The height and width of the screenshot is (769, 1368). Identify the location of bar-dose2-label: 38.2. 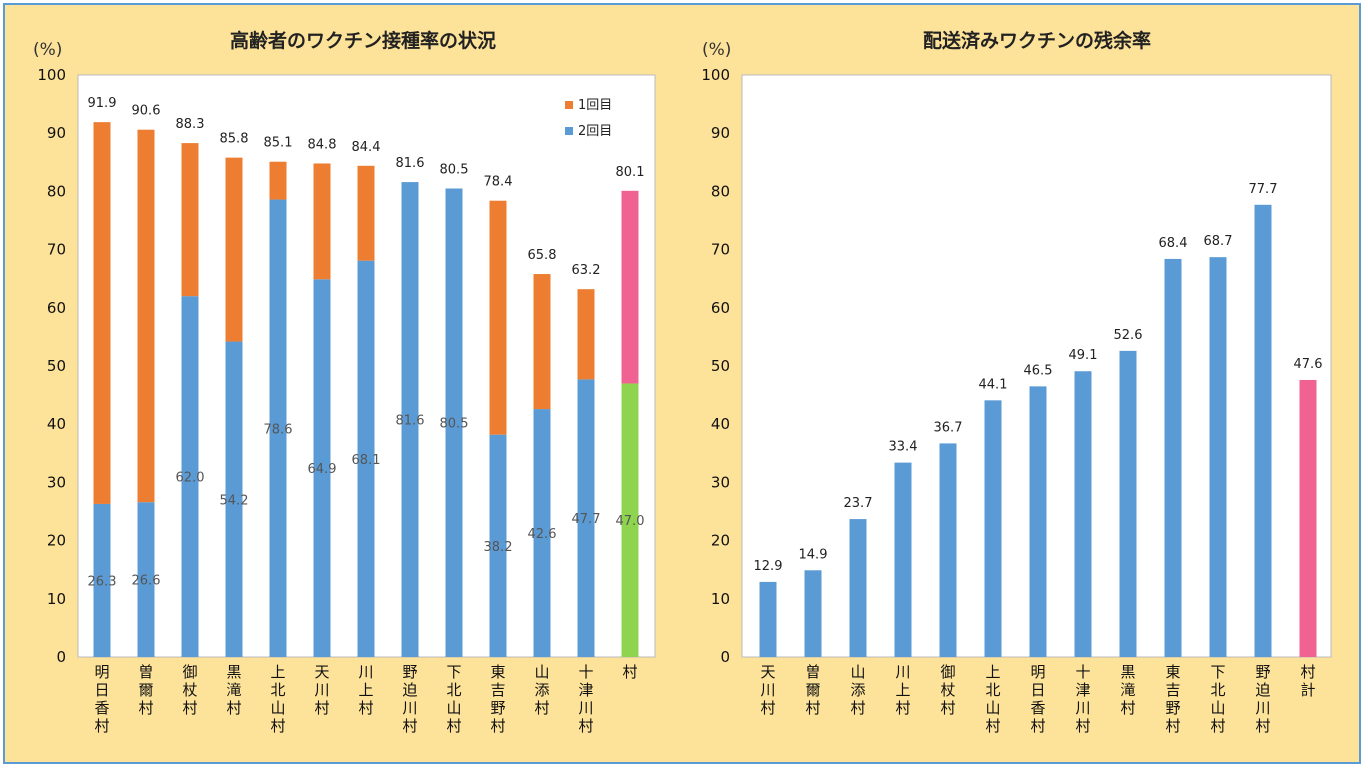
(498, 547).